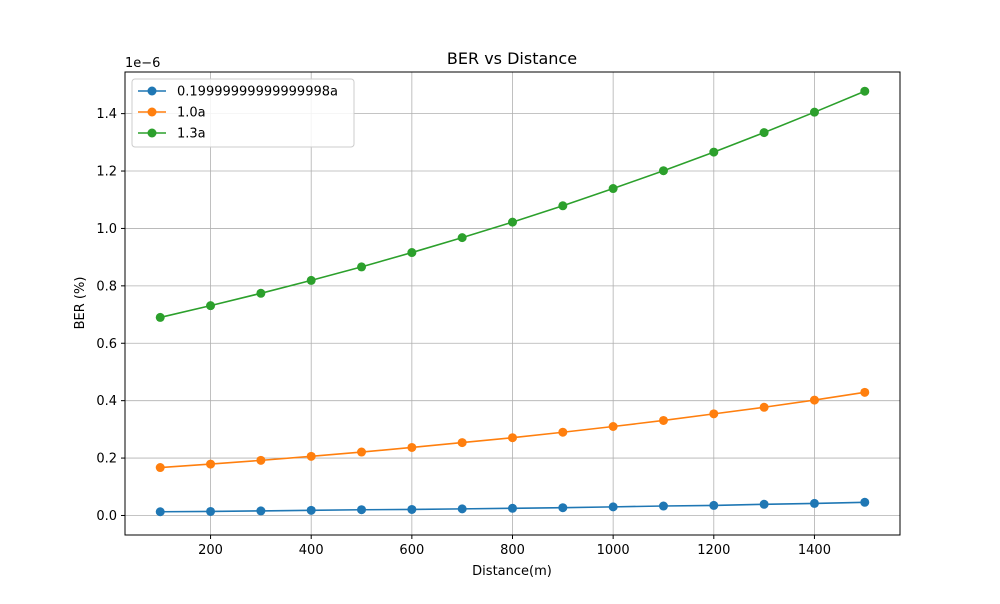 The image size is (1000, 604). Describe the element at coordinates (512, 571) in the screenshot. I see `x-axis-label: Distance(m)` at that location.